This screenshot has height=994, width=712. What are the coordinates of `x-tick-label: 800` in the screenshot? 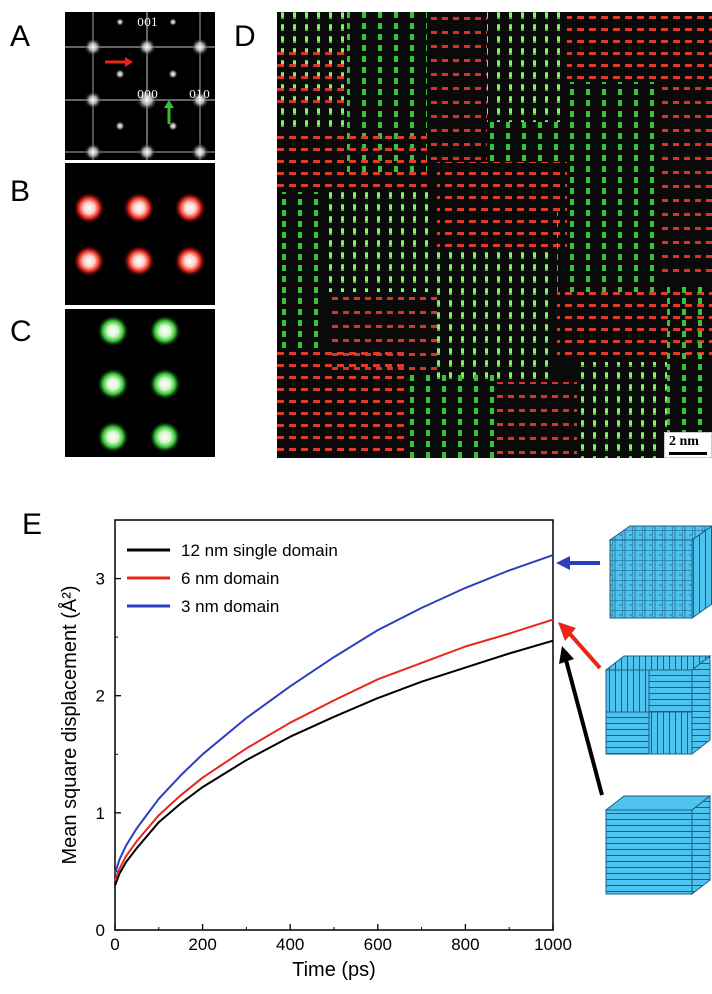 It's located at (465, 944).